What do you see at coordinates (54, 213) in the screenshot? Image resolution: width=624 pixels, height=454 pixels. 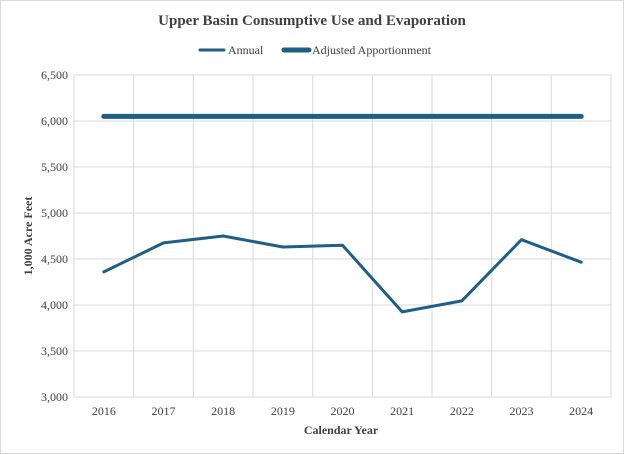 I see `y-tick-label: 5,000` at bounding box center [54, 213].